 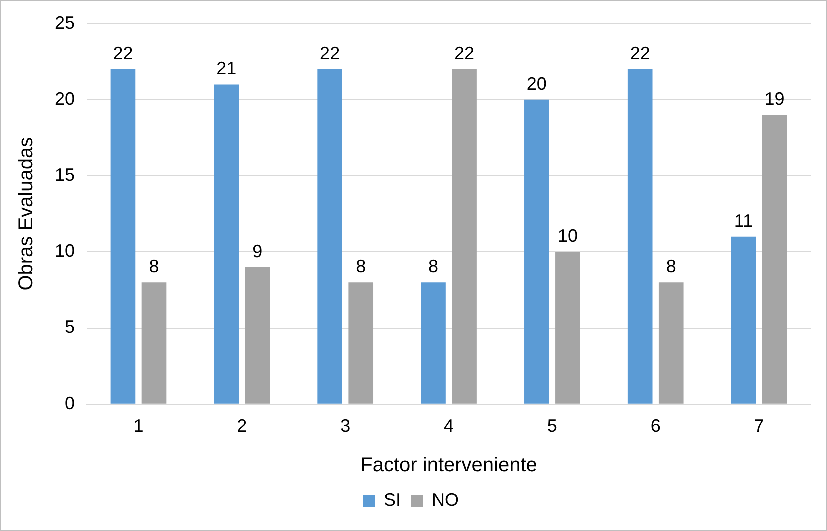 What do you see at coordinates (449, 426) in the screenshot?
I see `x-tick-label: 4` at bounding box center [449, 426].